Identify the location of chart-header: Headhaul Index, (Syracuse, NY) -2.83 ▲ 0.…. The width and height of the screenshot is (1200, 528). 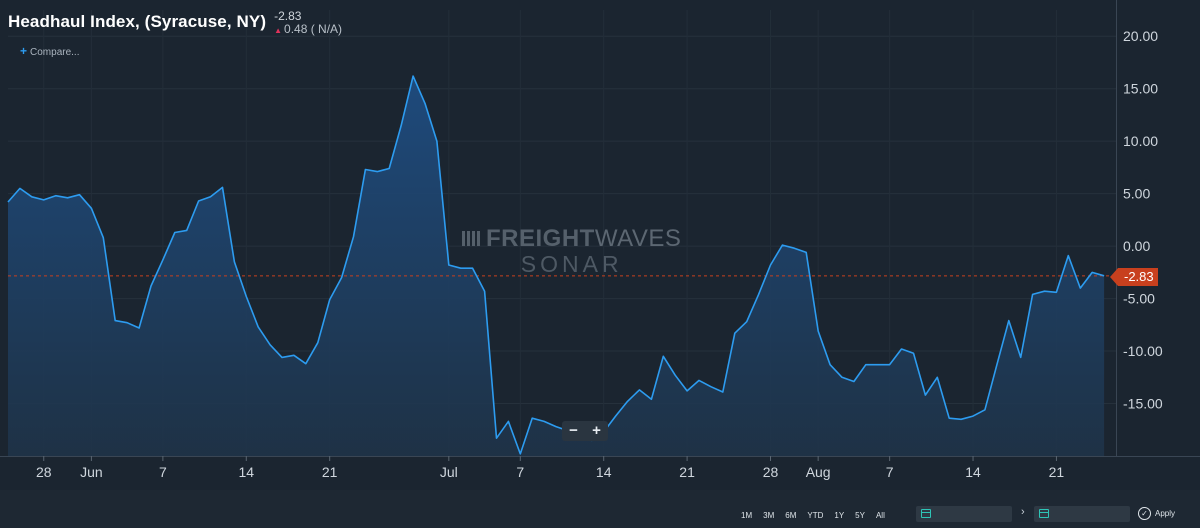
(175, 23).